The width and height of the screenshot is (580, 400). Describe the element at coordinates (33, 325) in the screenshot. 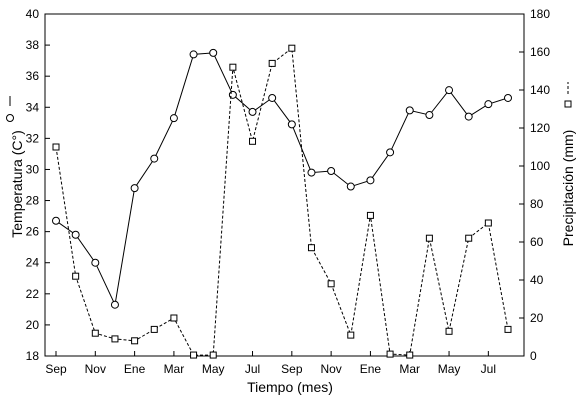

I see `y-left-tick-label: 20` at that location.